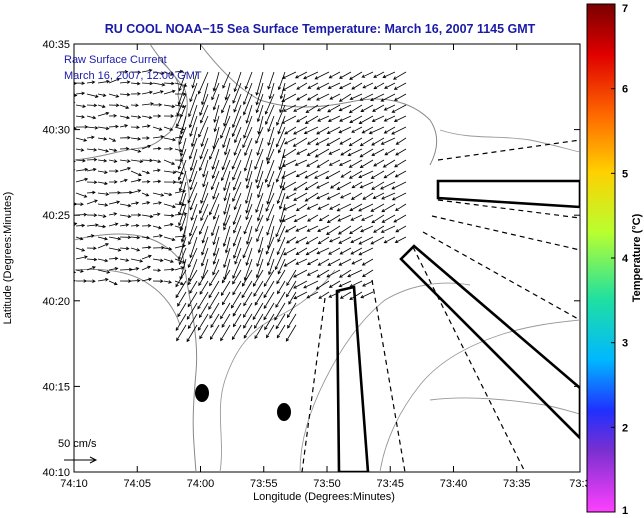  Describe the element at coordinates (56, 216) in the screenshot. I see `y-tick-label: 40:25` at that location.